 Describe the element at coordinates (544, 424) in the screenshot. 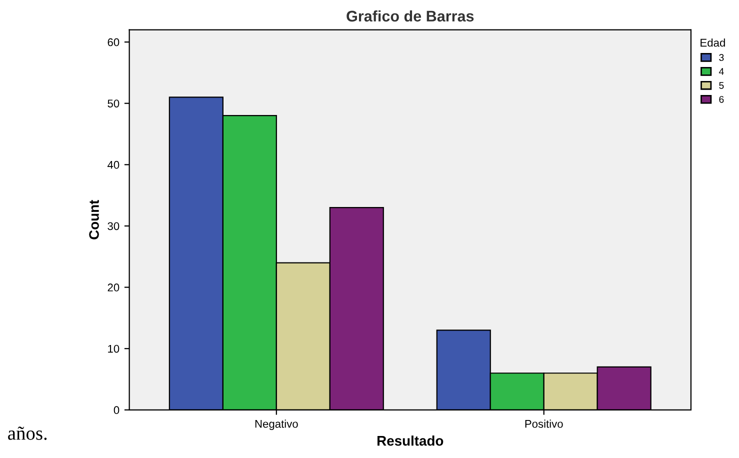

I see `x-tick-label: Positivo` at that location.